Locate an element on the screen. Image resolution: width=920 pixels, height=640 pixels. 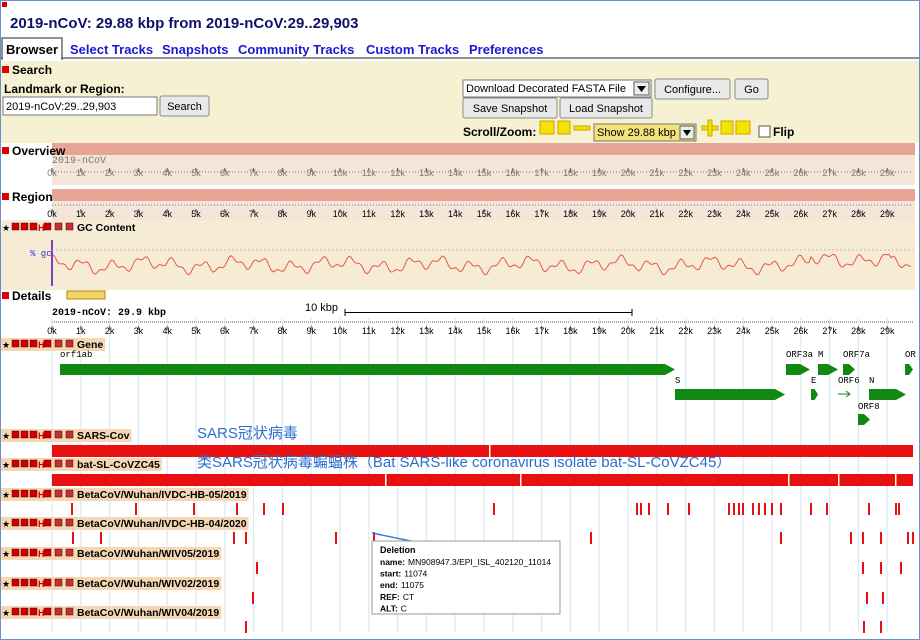
tab: Browser is located at coordinates (32, 49).